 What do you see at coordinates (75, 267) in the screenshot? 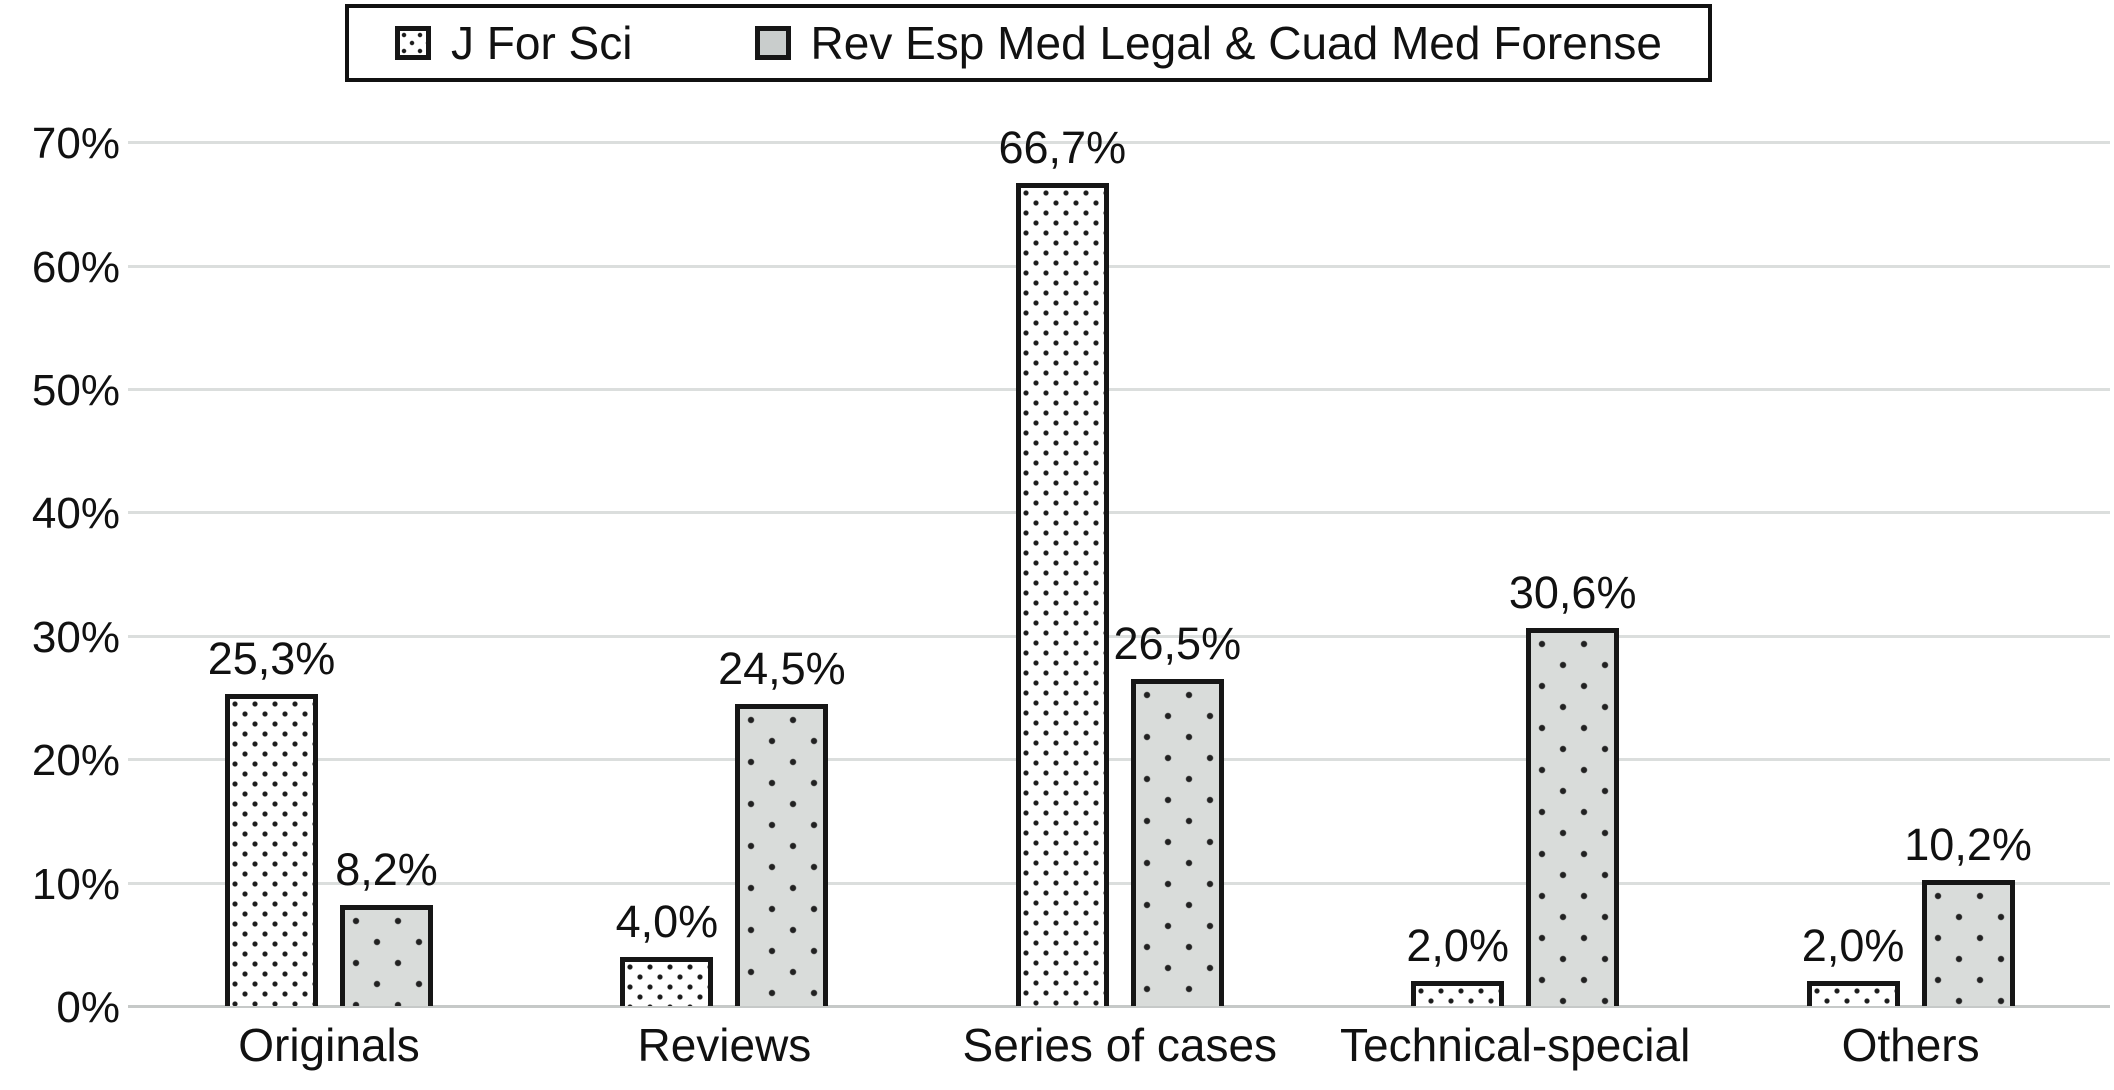
I see `y-tick-label: 60%` at bounding box center [75, 267].